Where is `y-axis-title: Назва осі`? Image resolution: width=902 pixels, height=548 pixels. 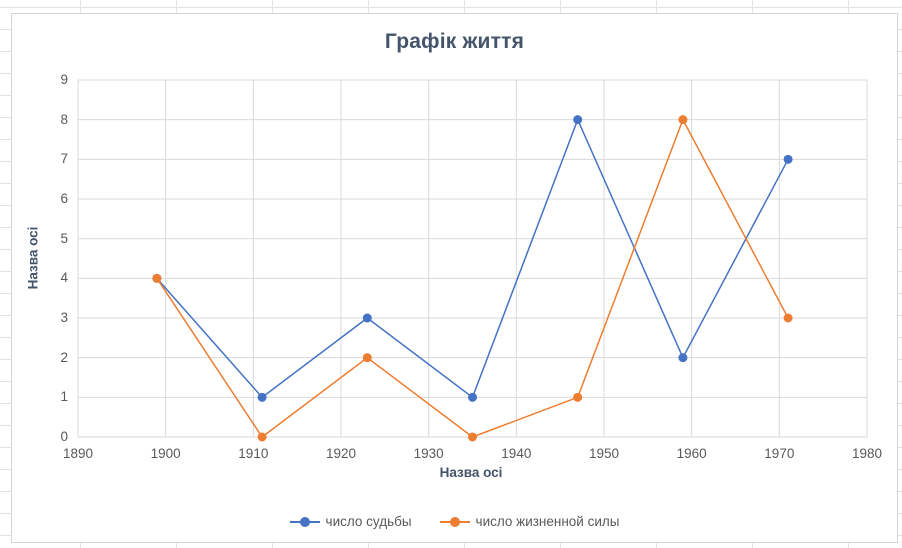
y-axis-title: Назва осі is located at coordinates (33, 258).